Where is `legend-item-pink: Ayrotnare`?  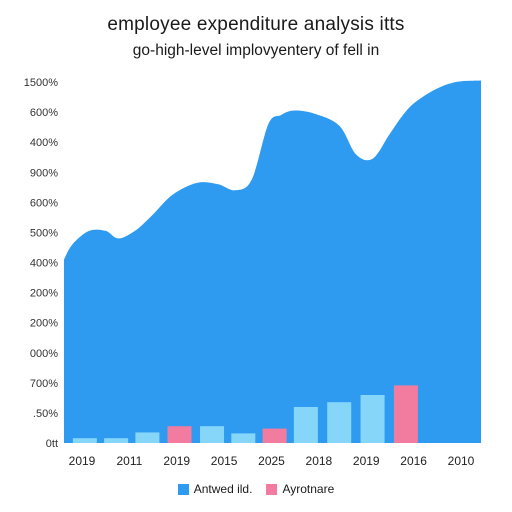
legend-item-pink: Ayrotnare is located at coordinates (300, 489).